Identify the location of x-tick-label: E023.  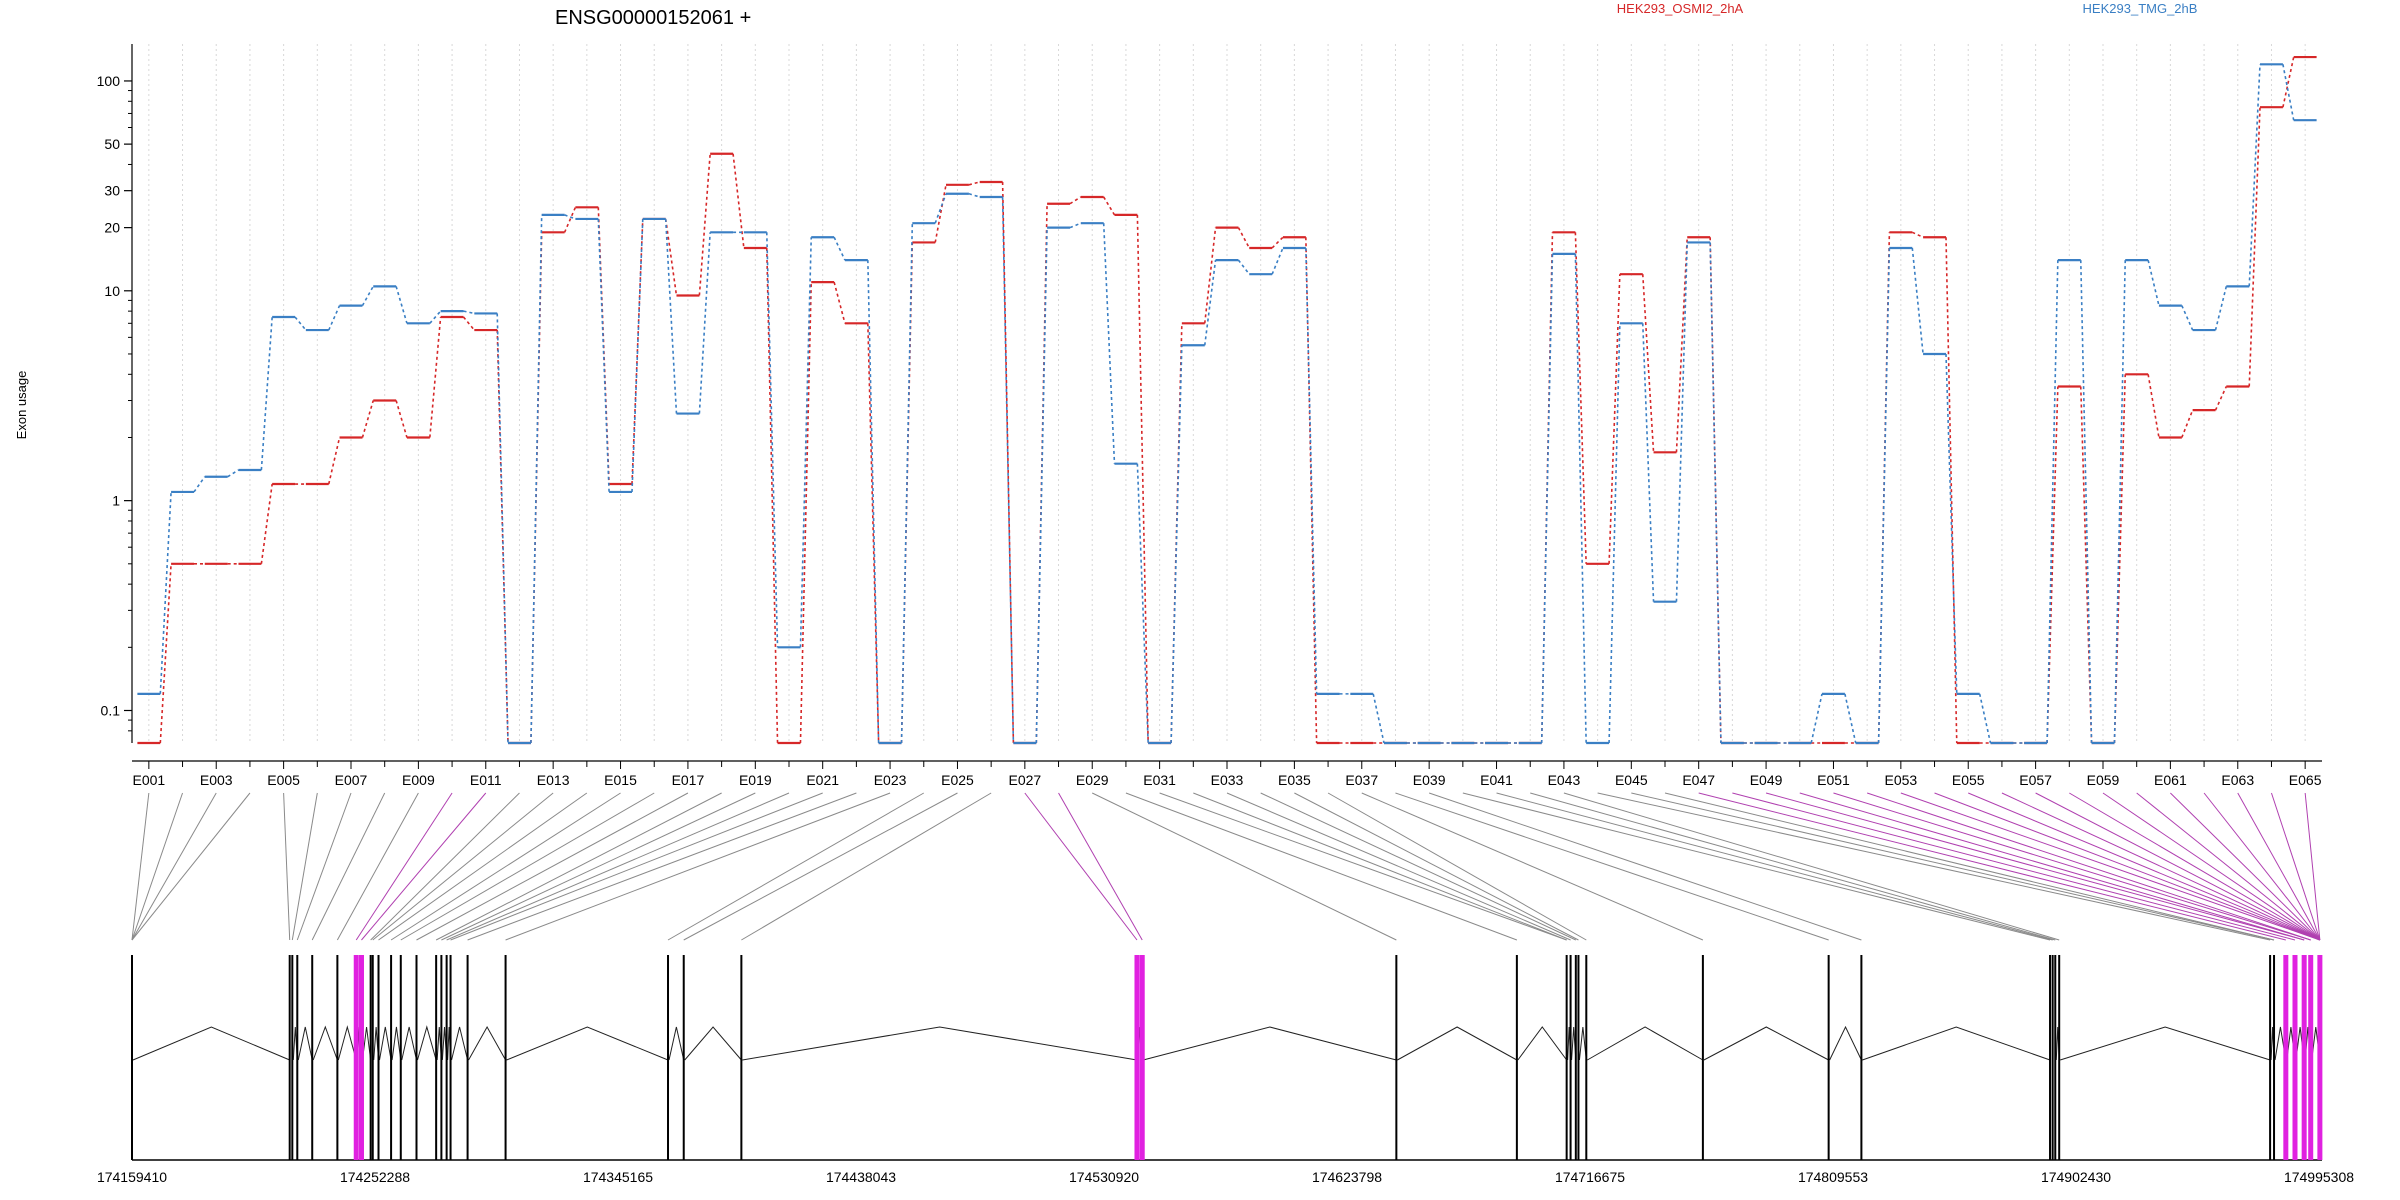
(890, 780).